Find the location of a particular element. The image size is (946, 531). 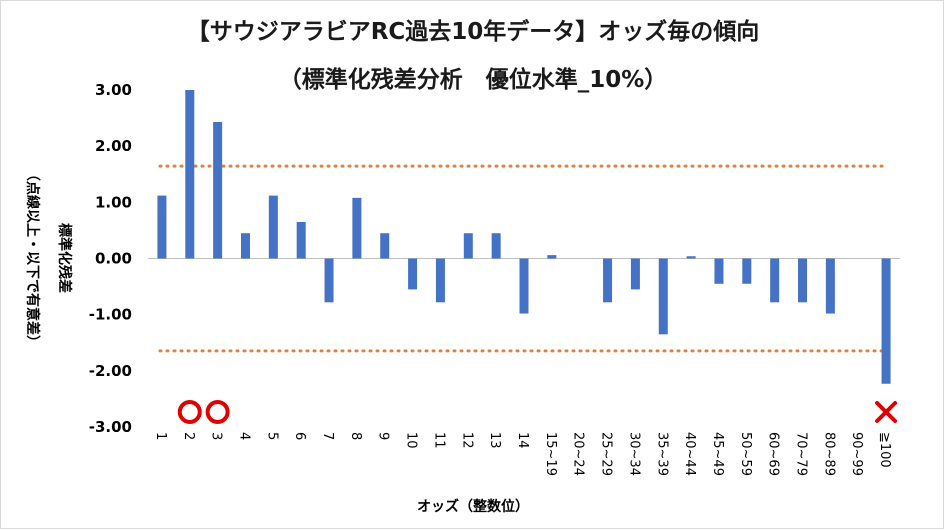

x-tick-label: 25~29 is located at coordinates (606, 454).